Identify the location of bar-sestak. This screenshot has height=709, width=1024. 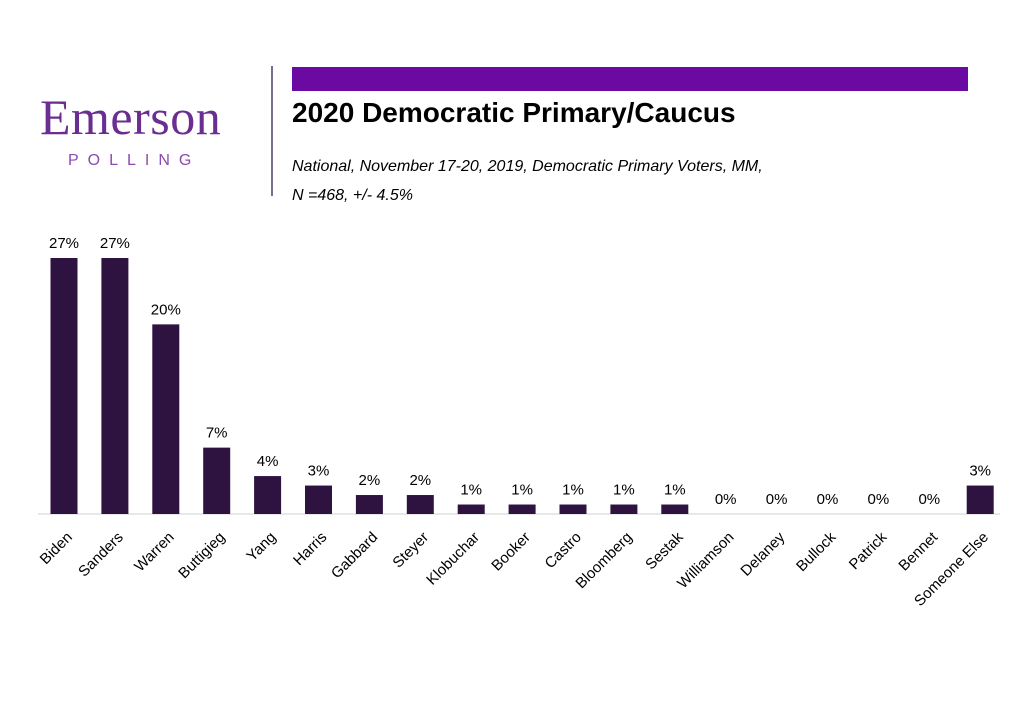
(675, 509).